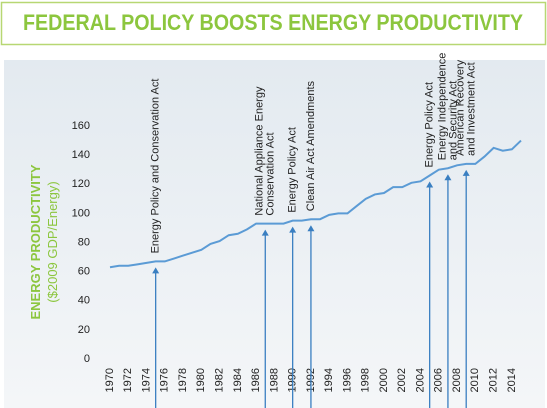  Describe the element at coordinates (442, 107) in the screenshot. I see `annotation-label: Energy Independence` at that location.